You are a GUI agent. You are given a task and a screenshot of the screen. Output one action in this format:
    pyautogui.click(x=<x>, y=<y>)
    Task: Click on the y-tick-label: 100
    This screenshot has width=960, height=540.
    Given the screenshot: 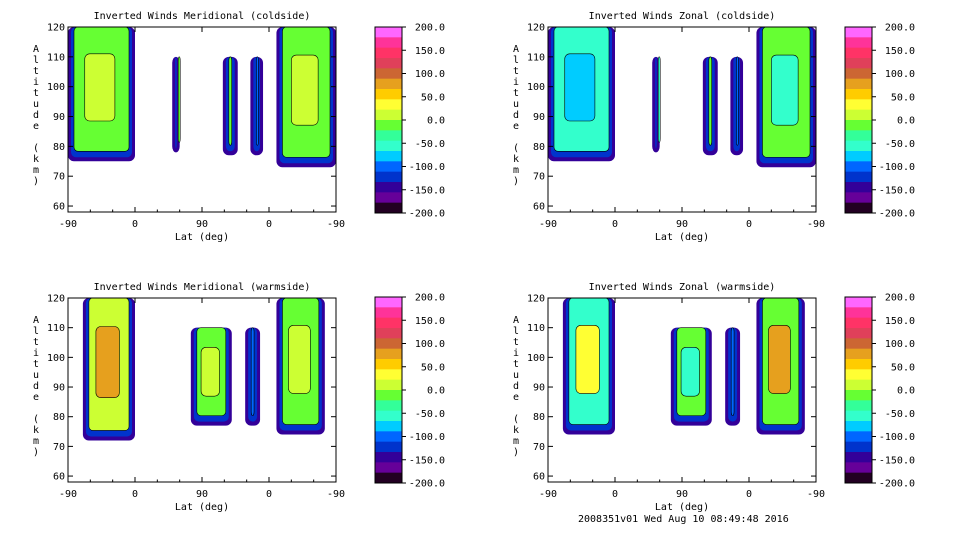 What is the action you would take?
    pyautogui.click(x=56, y=358)
    